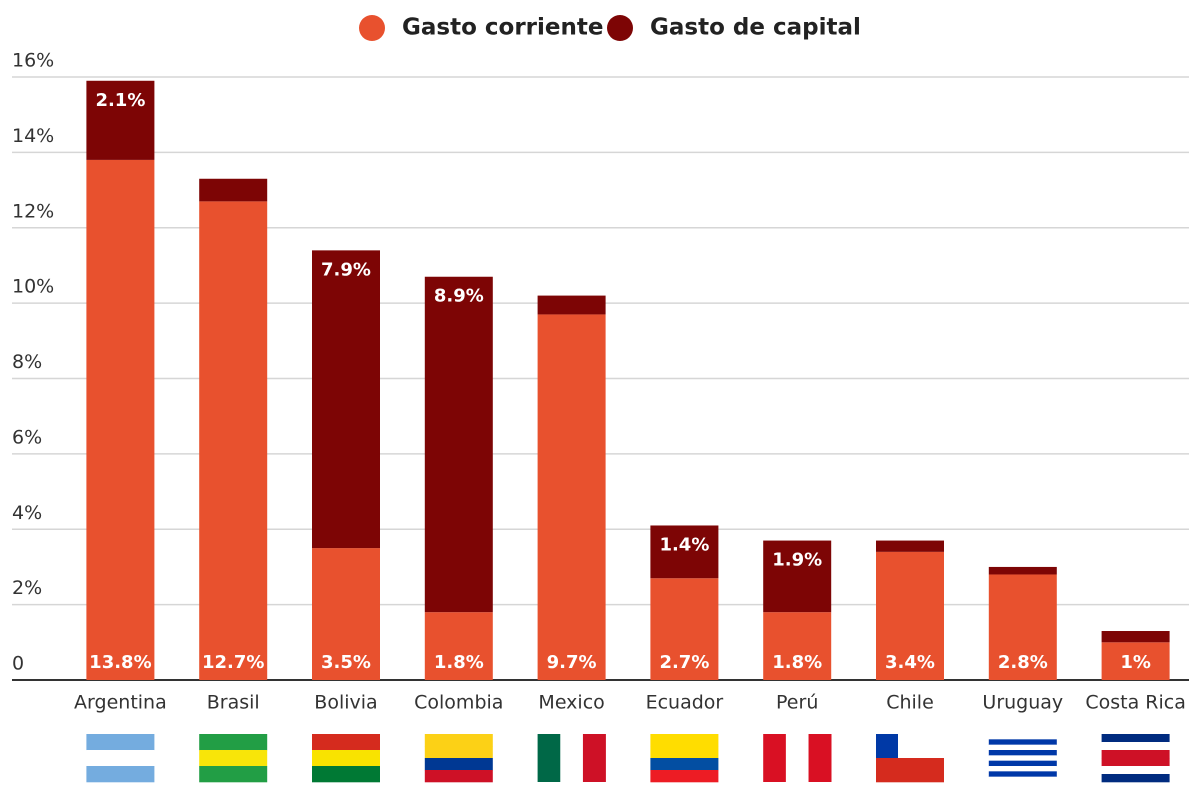 This screenshot has width=1189, height=785. Describe the element at coordinates (346, 269) in the screenshot. I see `value-label: 7.9%` at that location.